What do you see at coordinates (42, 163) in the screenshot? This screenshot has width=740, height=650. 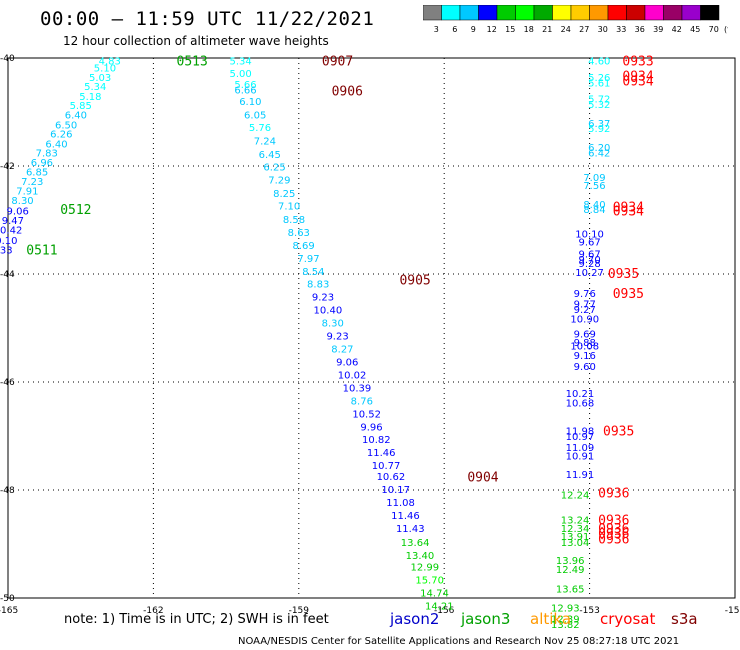 I see `swh-value-label: 6.96` at bounding box center [42, 163].